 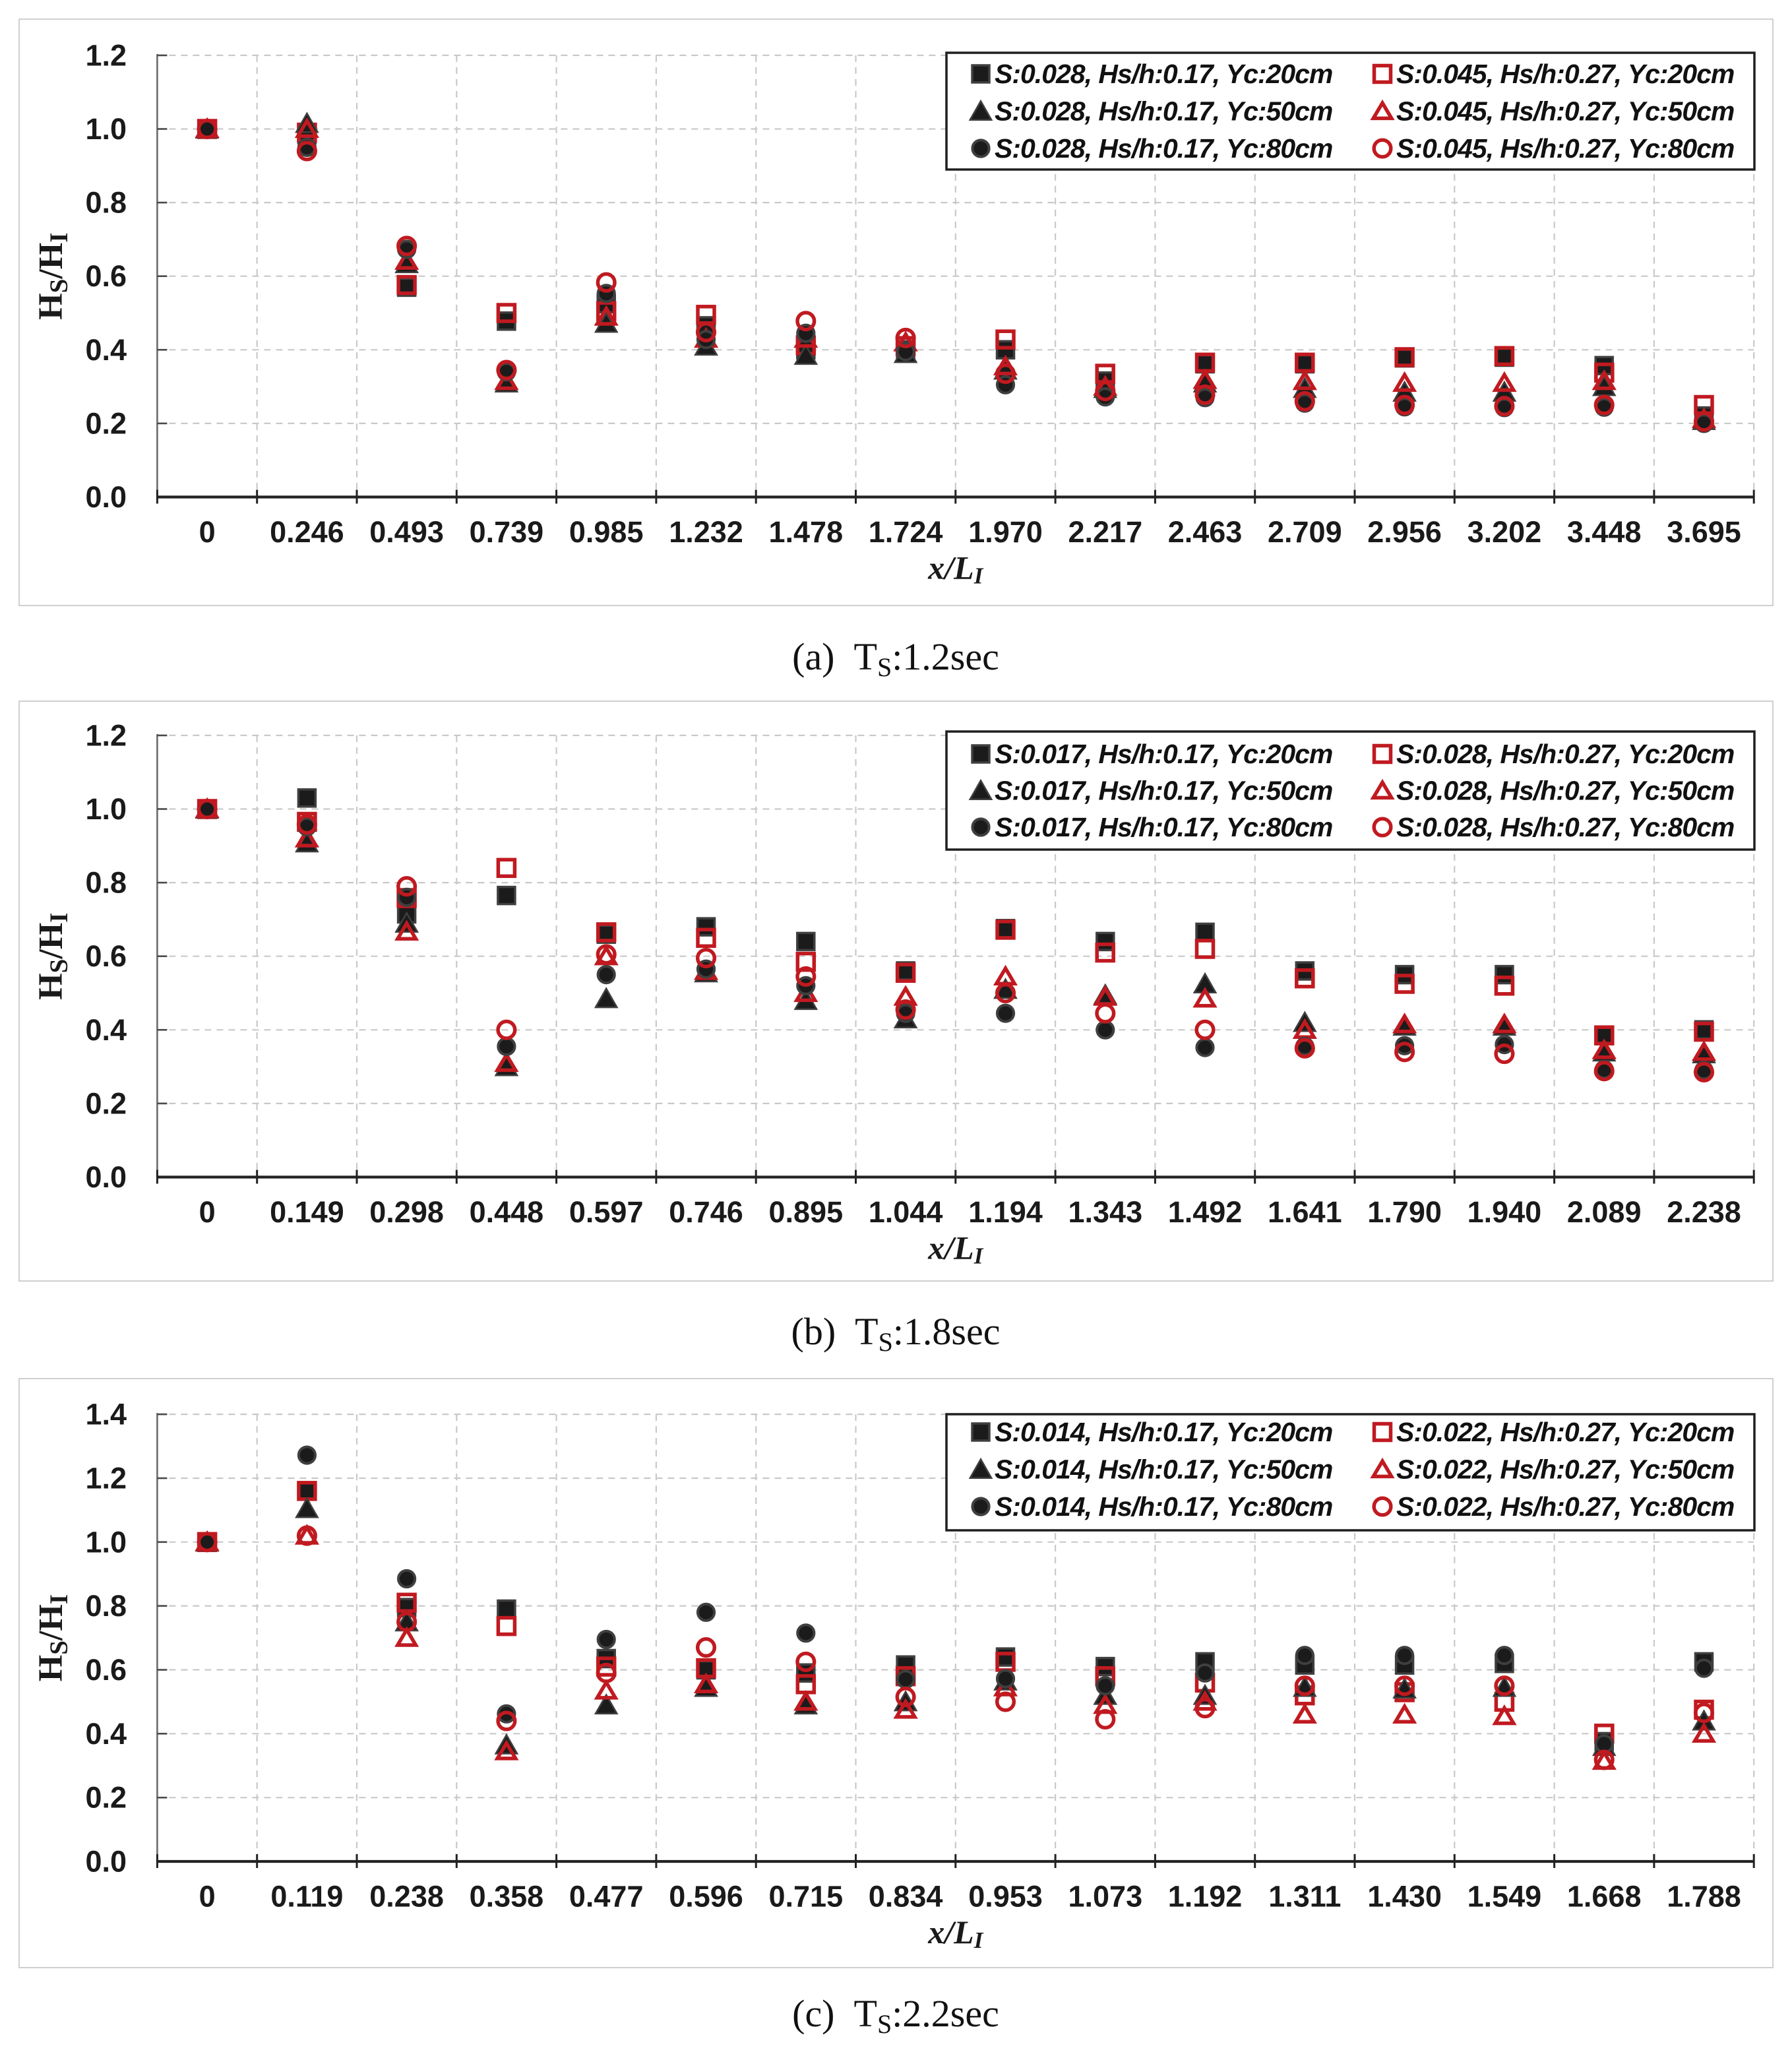 What do you see at coordinates (706, 1897) in the screenshot?
I see `svg-text: 0.596` at bounding box center [706, 1897].